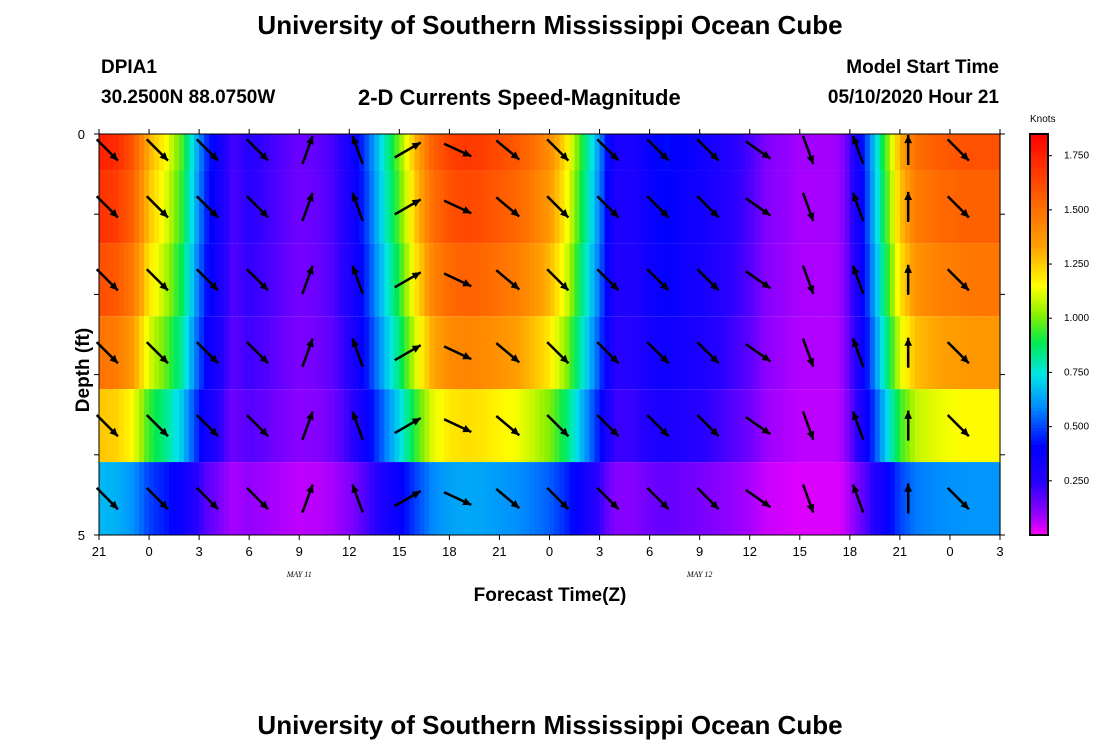 This screenshot has height=750, width=1100. I want to click on x-axis-label: Forecast Time(Z), so click(550, 595).